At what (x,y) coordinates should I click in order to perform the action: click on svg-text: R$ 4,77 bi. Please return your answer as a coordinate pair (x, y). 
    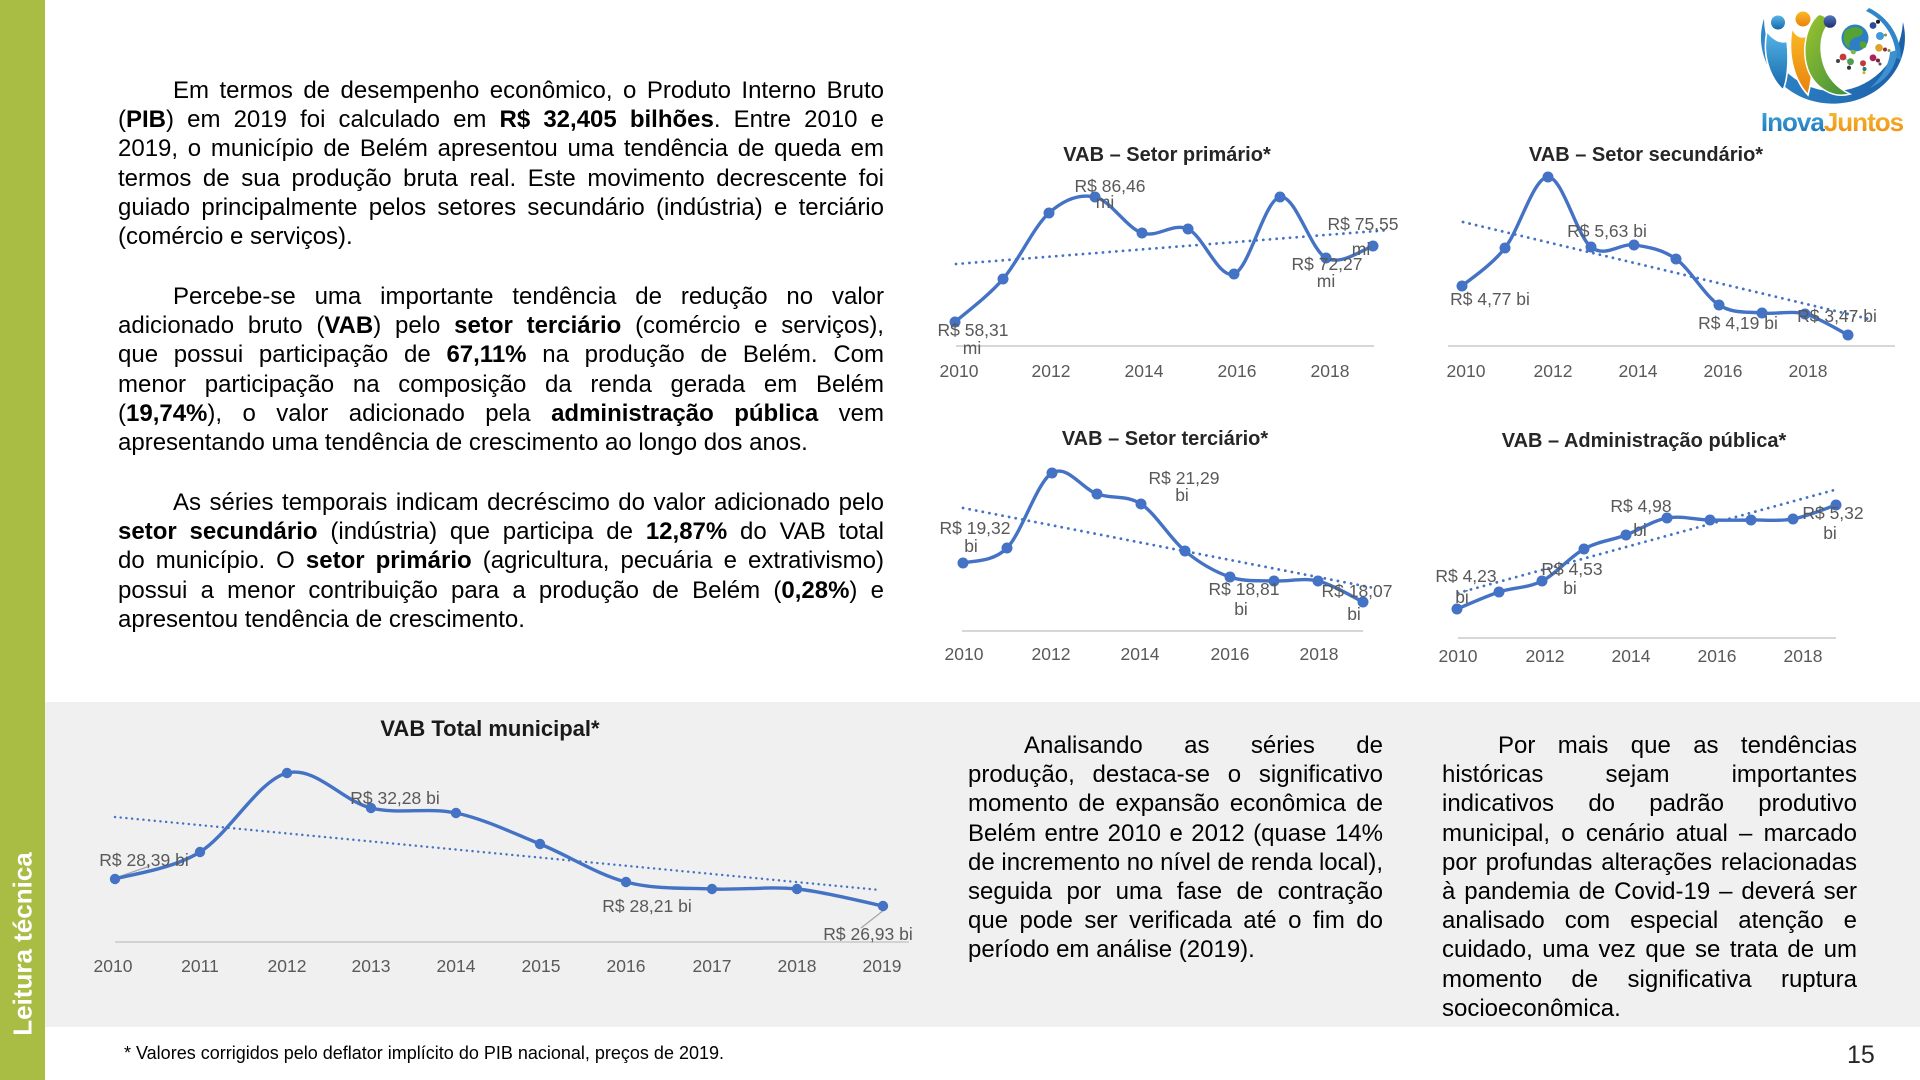
    Looking at the image, I should click on (1490, 299).